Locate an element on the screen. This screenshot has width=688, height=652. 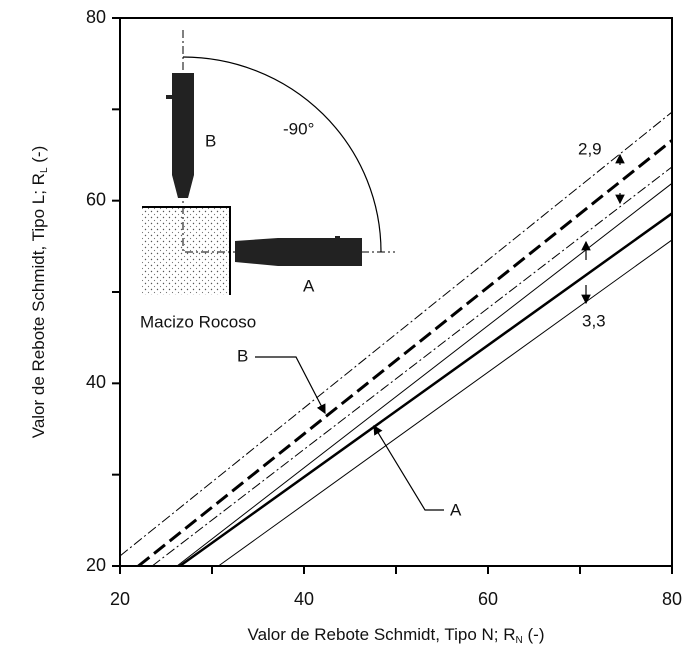
leader-a is located at coordinates (408, 467).